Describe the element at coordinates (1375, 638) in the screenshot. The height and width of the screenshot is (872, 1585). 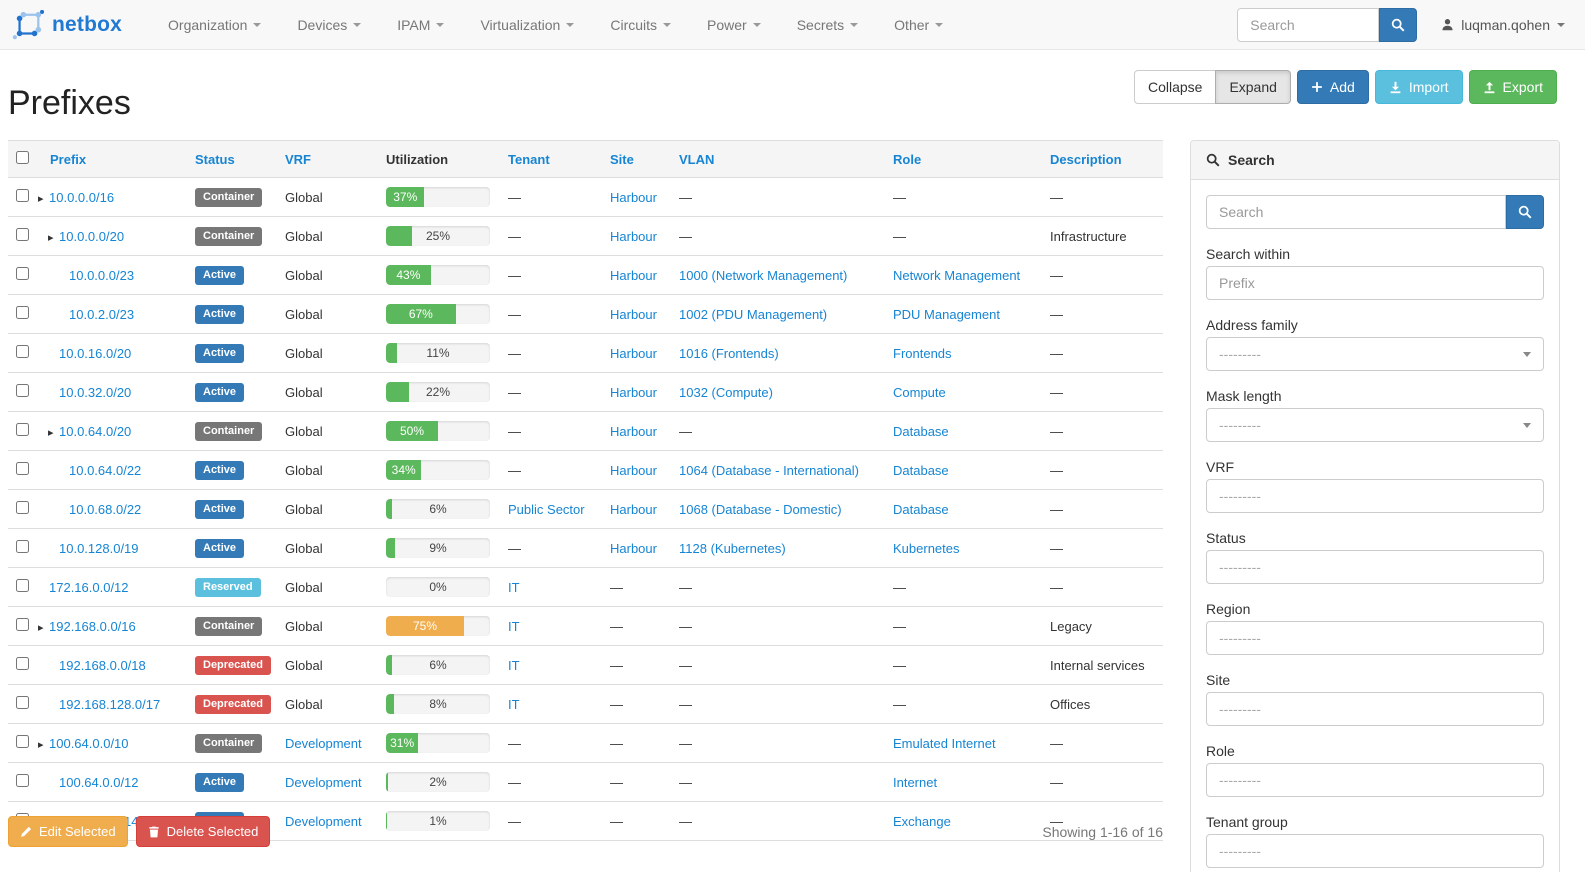
I see `region-filter-box: ---------` at that location.